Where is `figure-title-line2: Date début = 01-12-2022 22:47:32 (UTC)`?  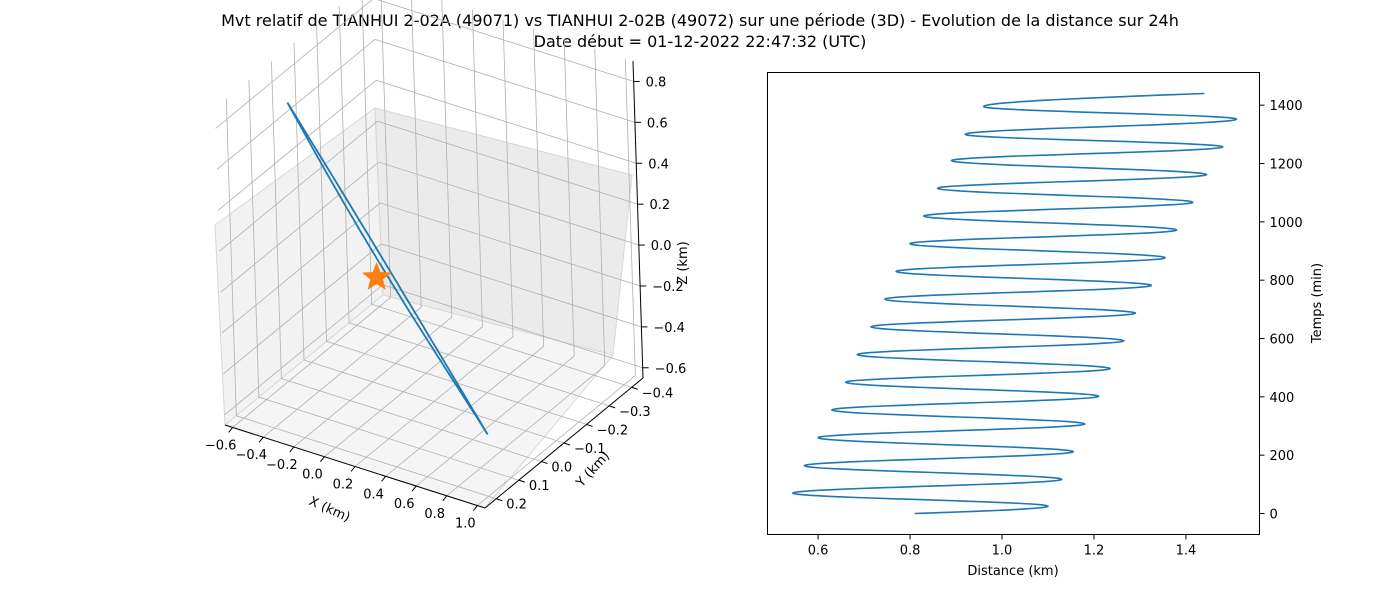 figure-title-line2: Date début = 01-12-2022 22:47:32 (UTC) is located at coordinates (700, 41).